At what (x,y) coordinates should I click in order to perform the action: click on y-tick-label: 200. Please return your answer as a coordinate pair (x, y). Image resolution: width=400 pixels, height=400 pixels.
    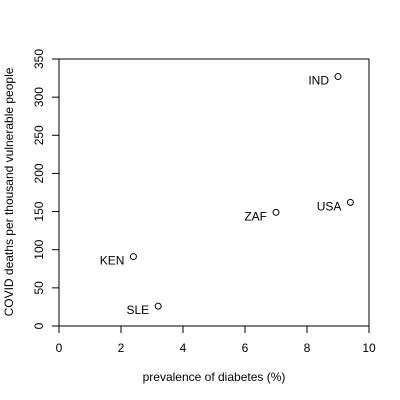
    Looking at the image, I should click on (39, 173).